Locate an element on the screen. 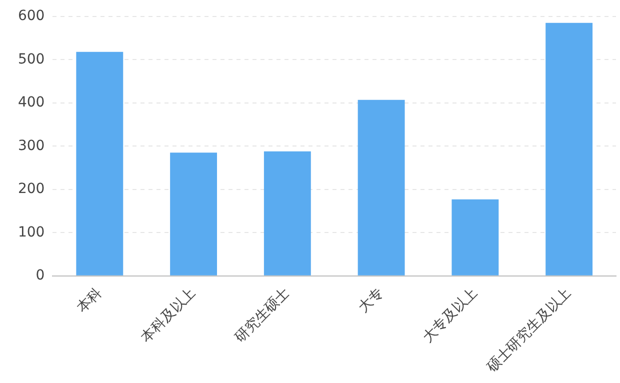 The image size is (620, 383). x-tick-label: 大专及以上 is located at coordinates (450, 315).